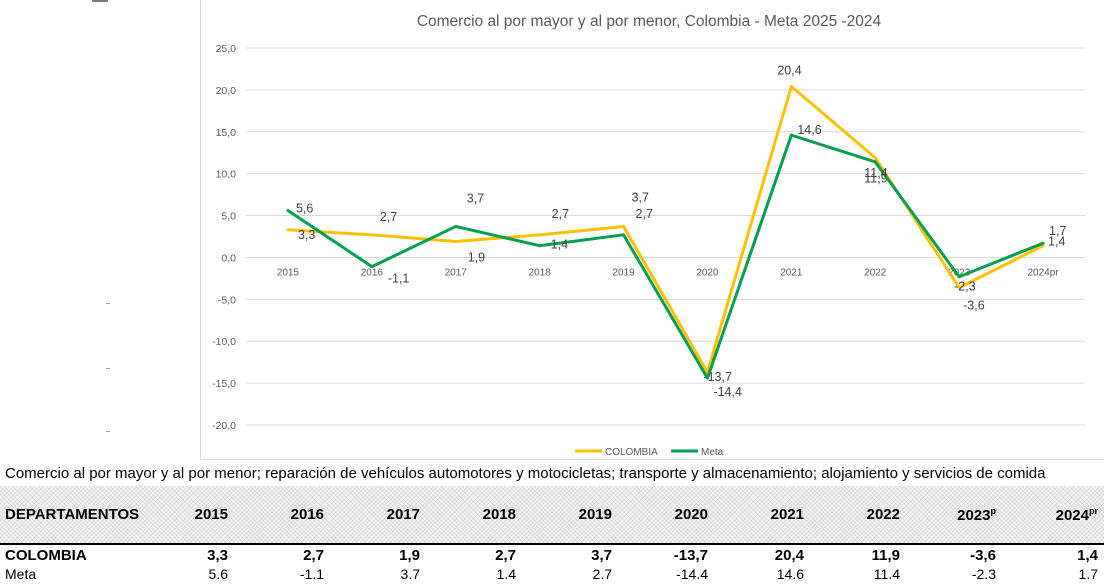  Describe the element at coordinates (224, 384) in the screenshot. I see `y-tick-label: -15,0` at that location.